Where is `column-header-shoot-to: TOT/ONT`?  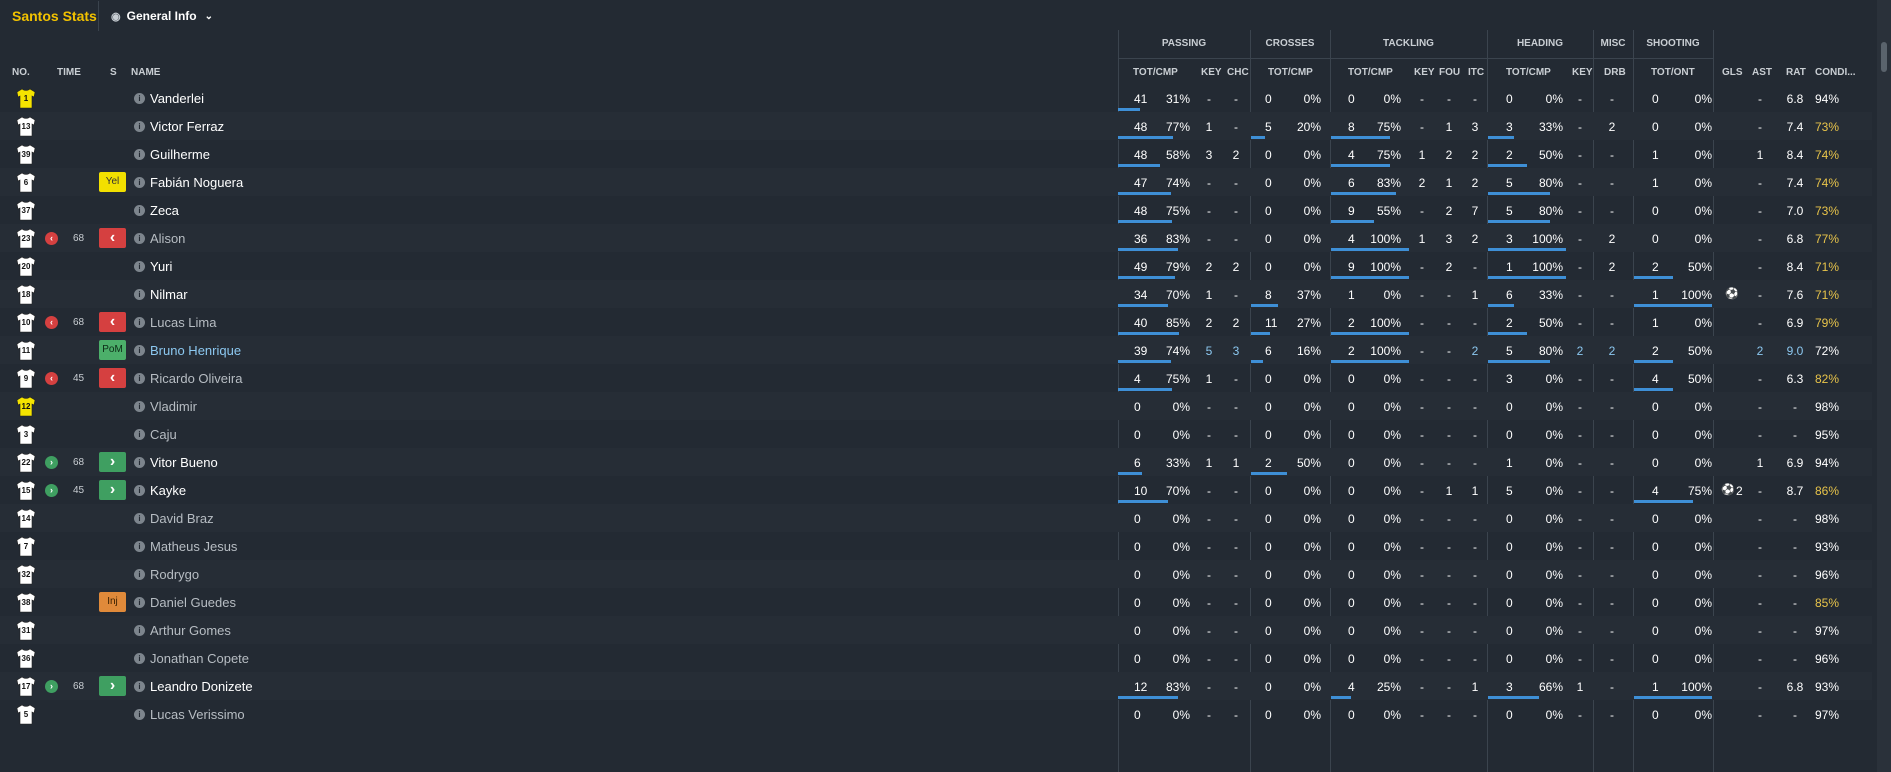
column-header-shoot-to: TOT/ONT is located at coordinates (1673, 72).